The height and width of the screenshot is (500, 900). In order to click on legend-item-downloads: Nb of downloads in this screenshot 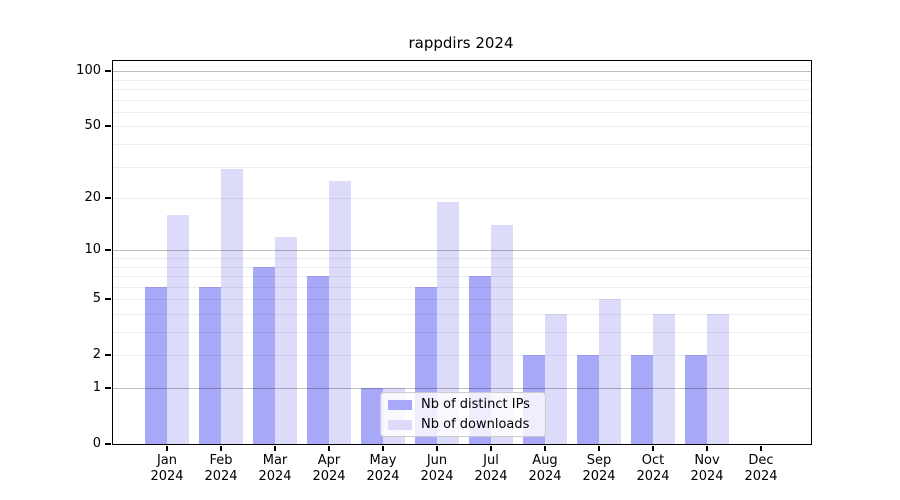, I will do `click(463, 425)`.